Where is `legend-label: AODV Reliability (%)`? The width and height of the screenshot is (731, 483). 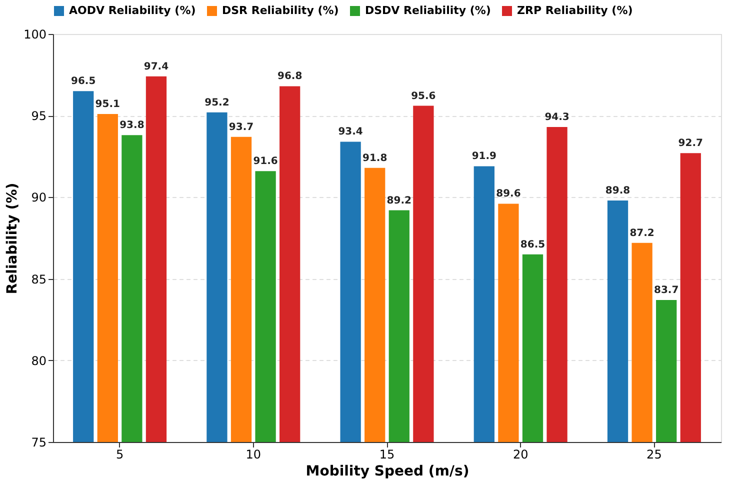 legend-label: AODV Reliability (%) is located at coordinates (132, 10).